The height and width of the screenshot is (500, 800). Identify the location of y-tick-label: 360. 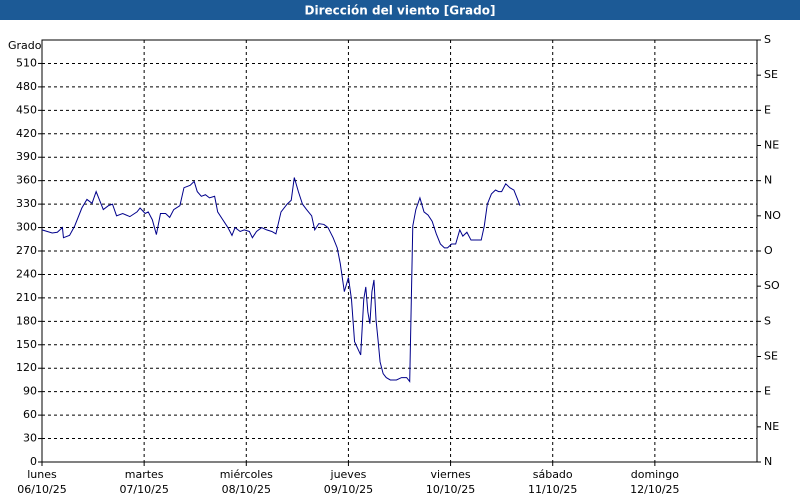
(26, 180).